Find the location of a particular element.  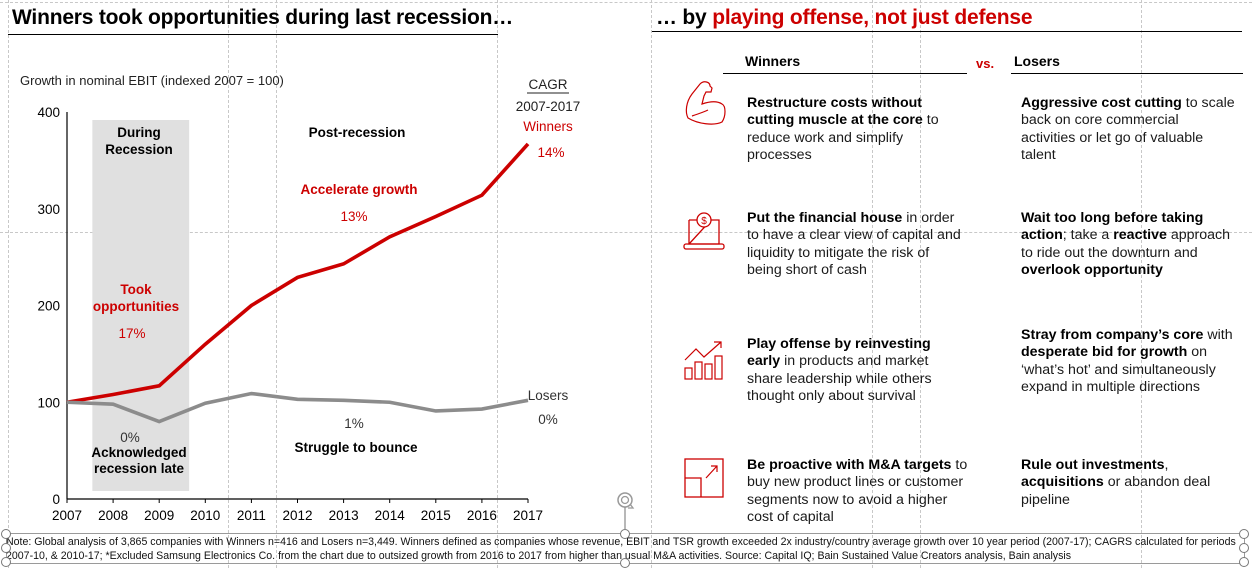

losers-recession-label: recession late is located at coordinates (139, 468).